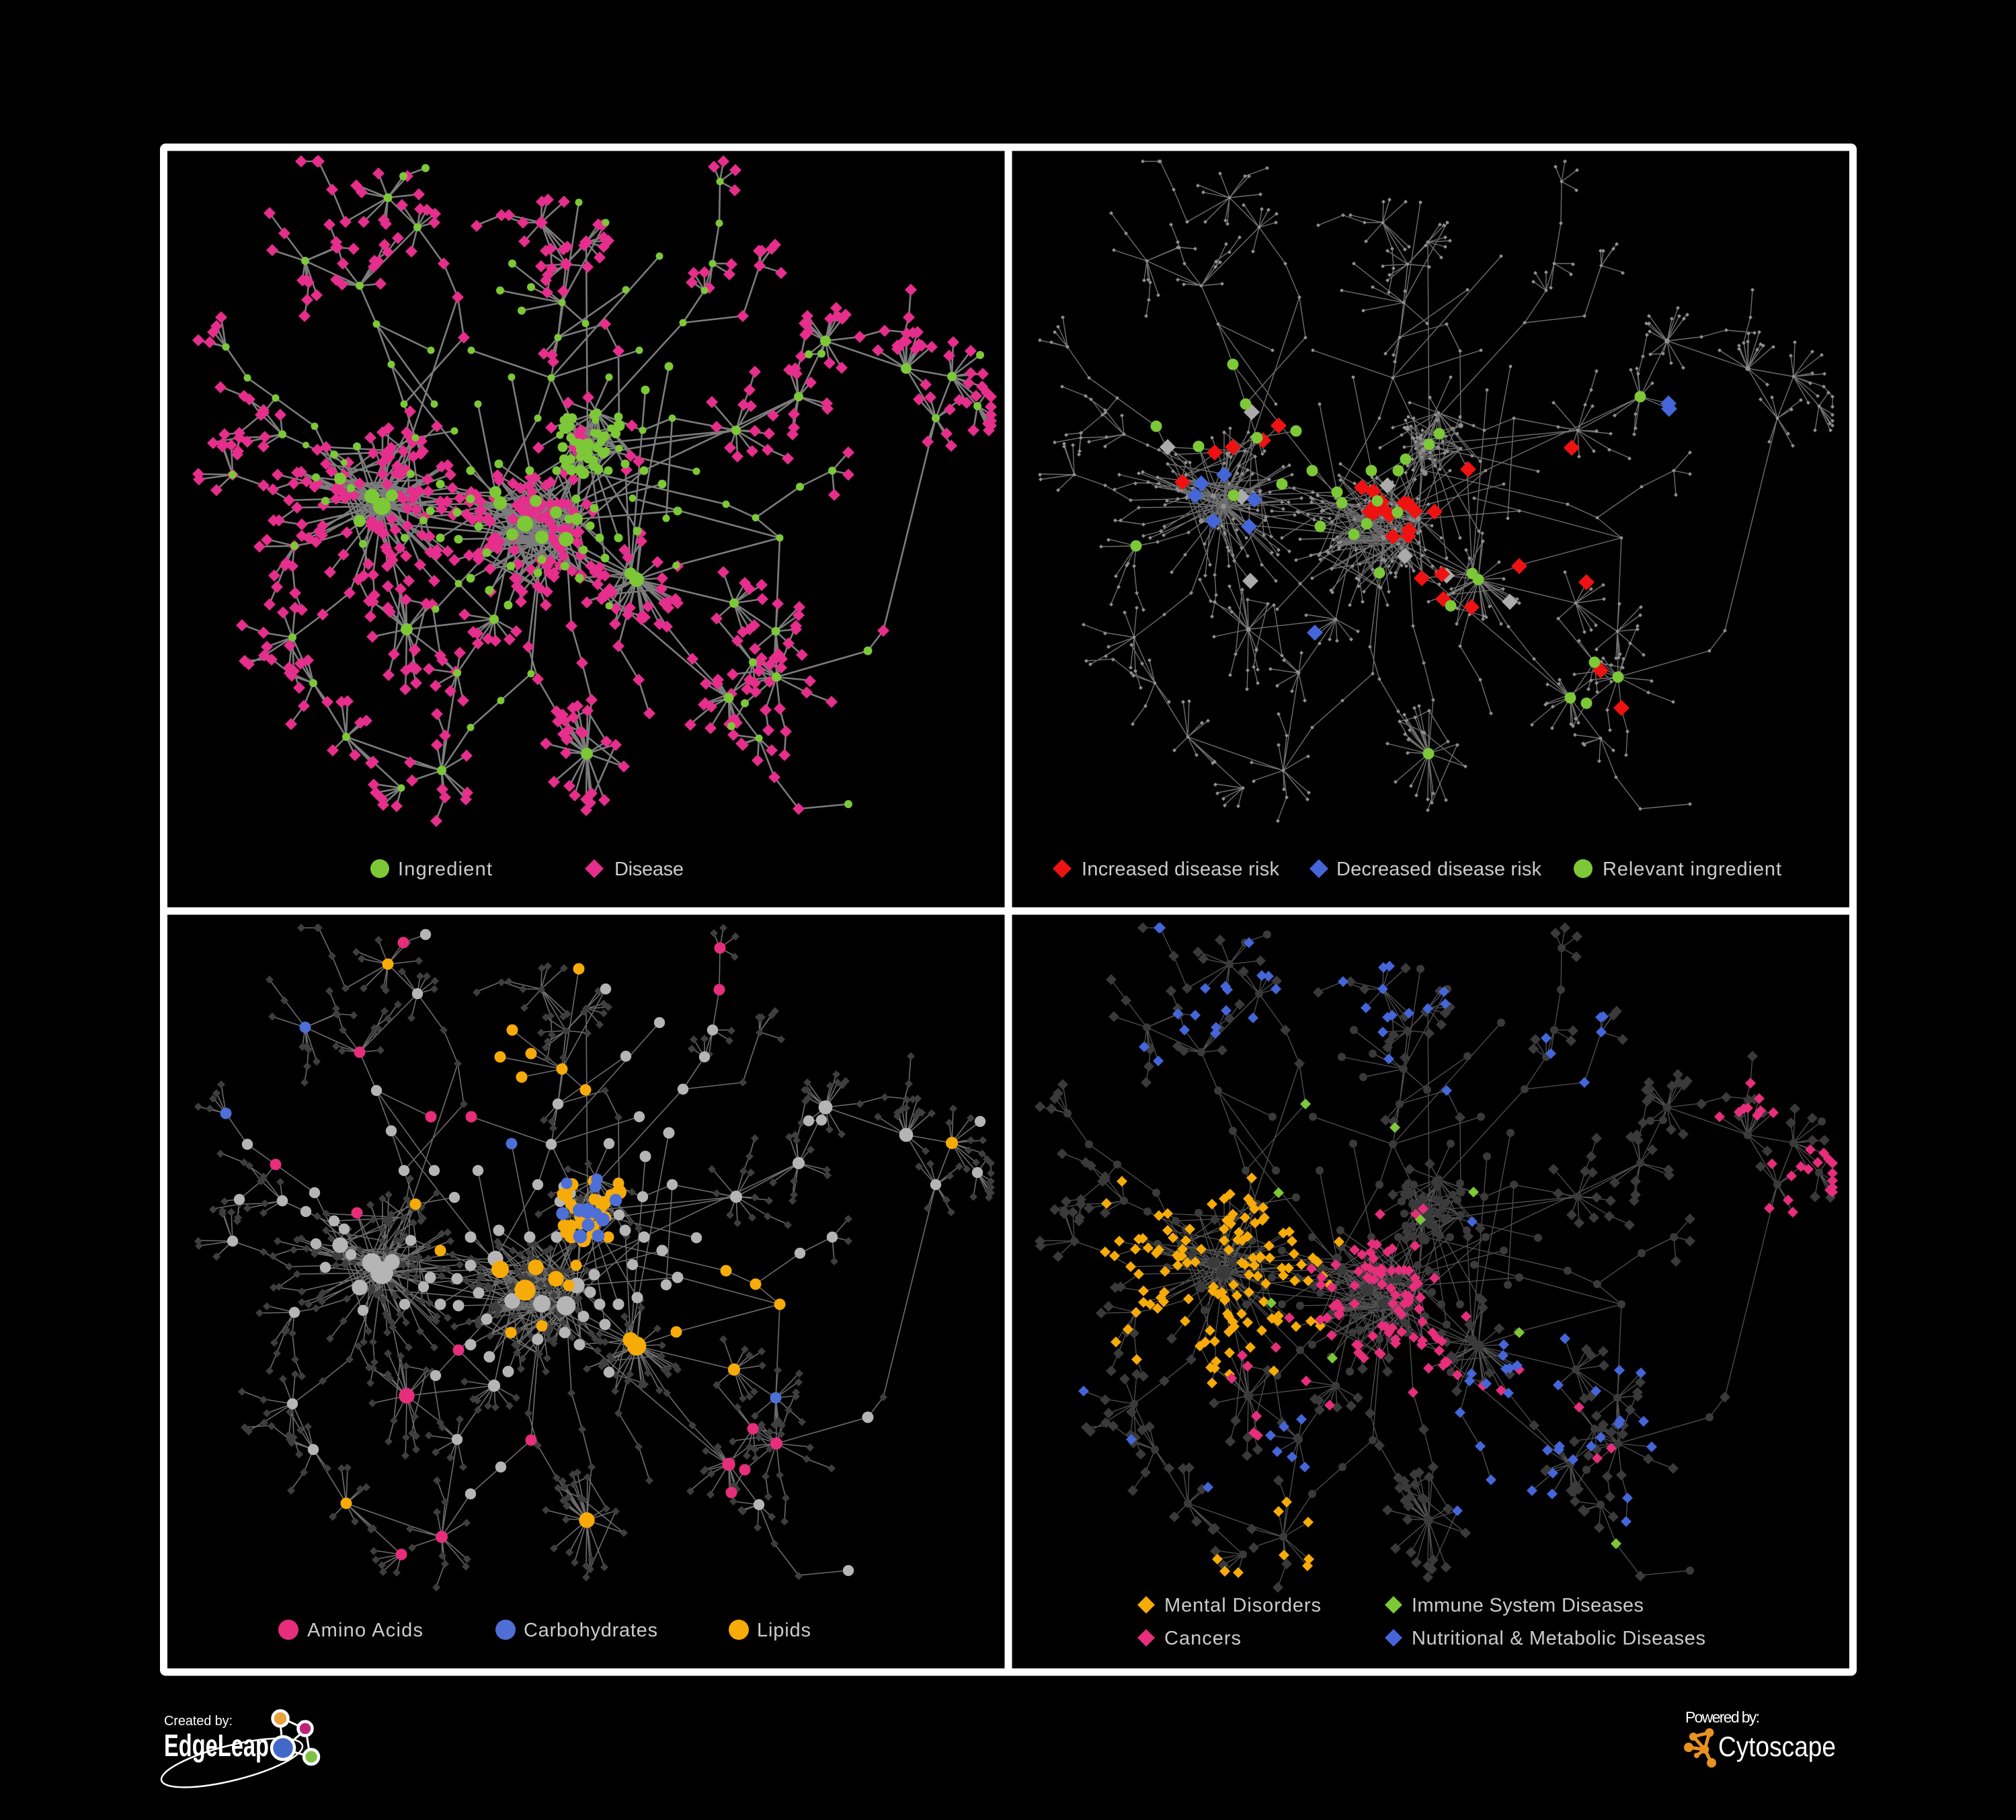 This screenshot has height=1820, width=2016. What do you see at coordinates (216, 1745) in the screenshot?
I see `svg-text: EdgeLeap` at bounding box center [216, 1745].